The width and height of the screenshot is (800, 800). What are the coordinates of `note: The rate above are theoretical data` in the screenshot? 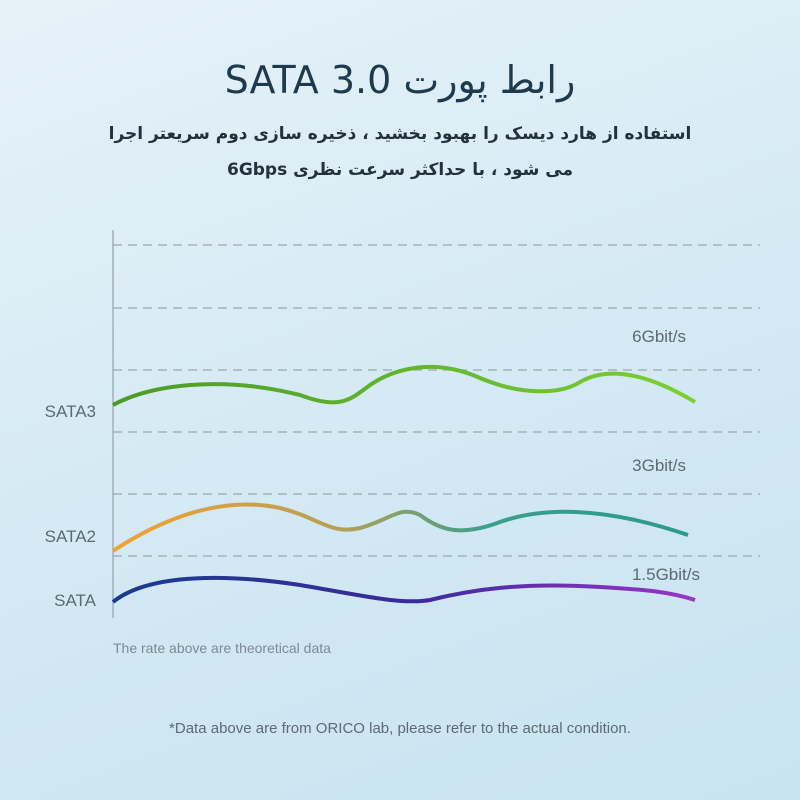 It's located at (222, 648).